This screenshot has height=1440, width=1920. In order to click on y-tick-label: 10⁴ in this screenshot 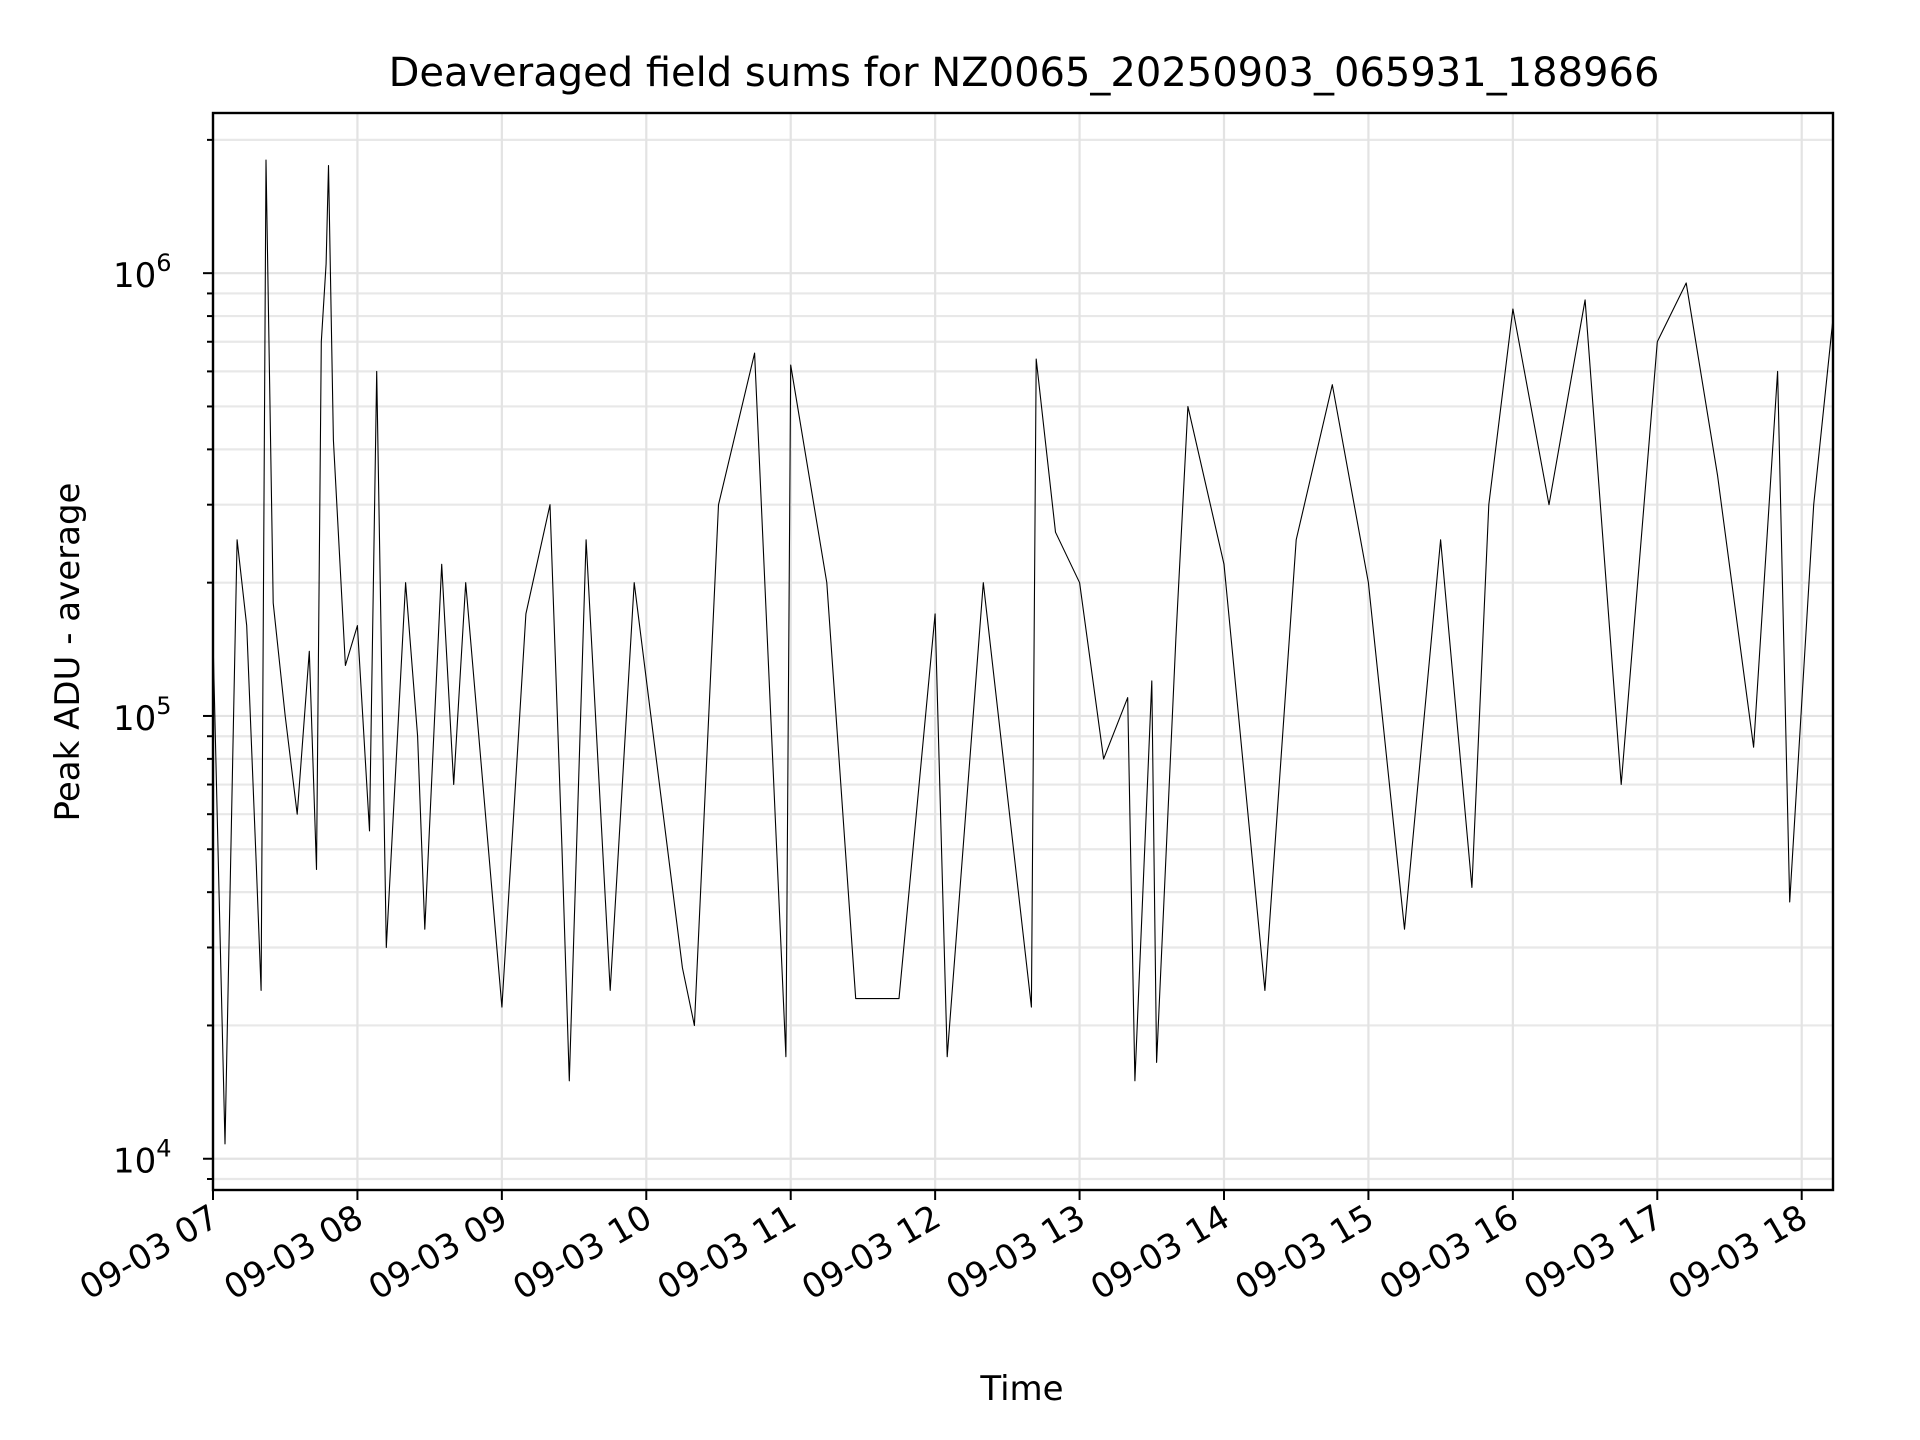, I will do `click(142, 1158)`.